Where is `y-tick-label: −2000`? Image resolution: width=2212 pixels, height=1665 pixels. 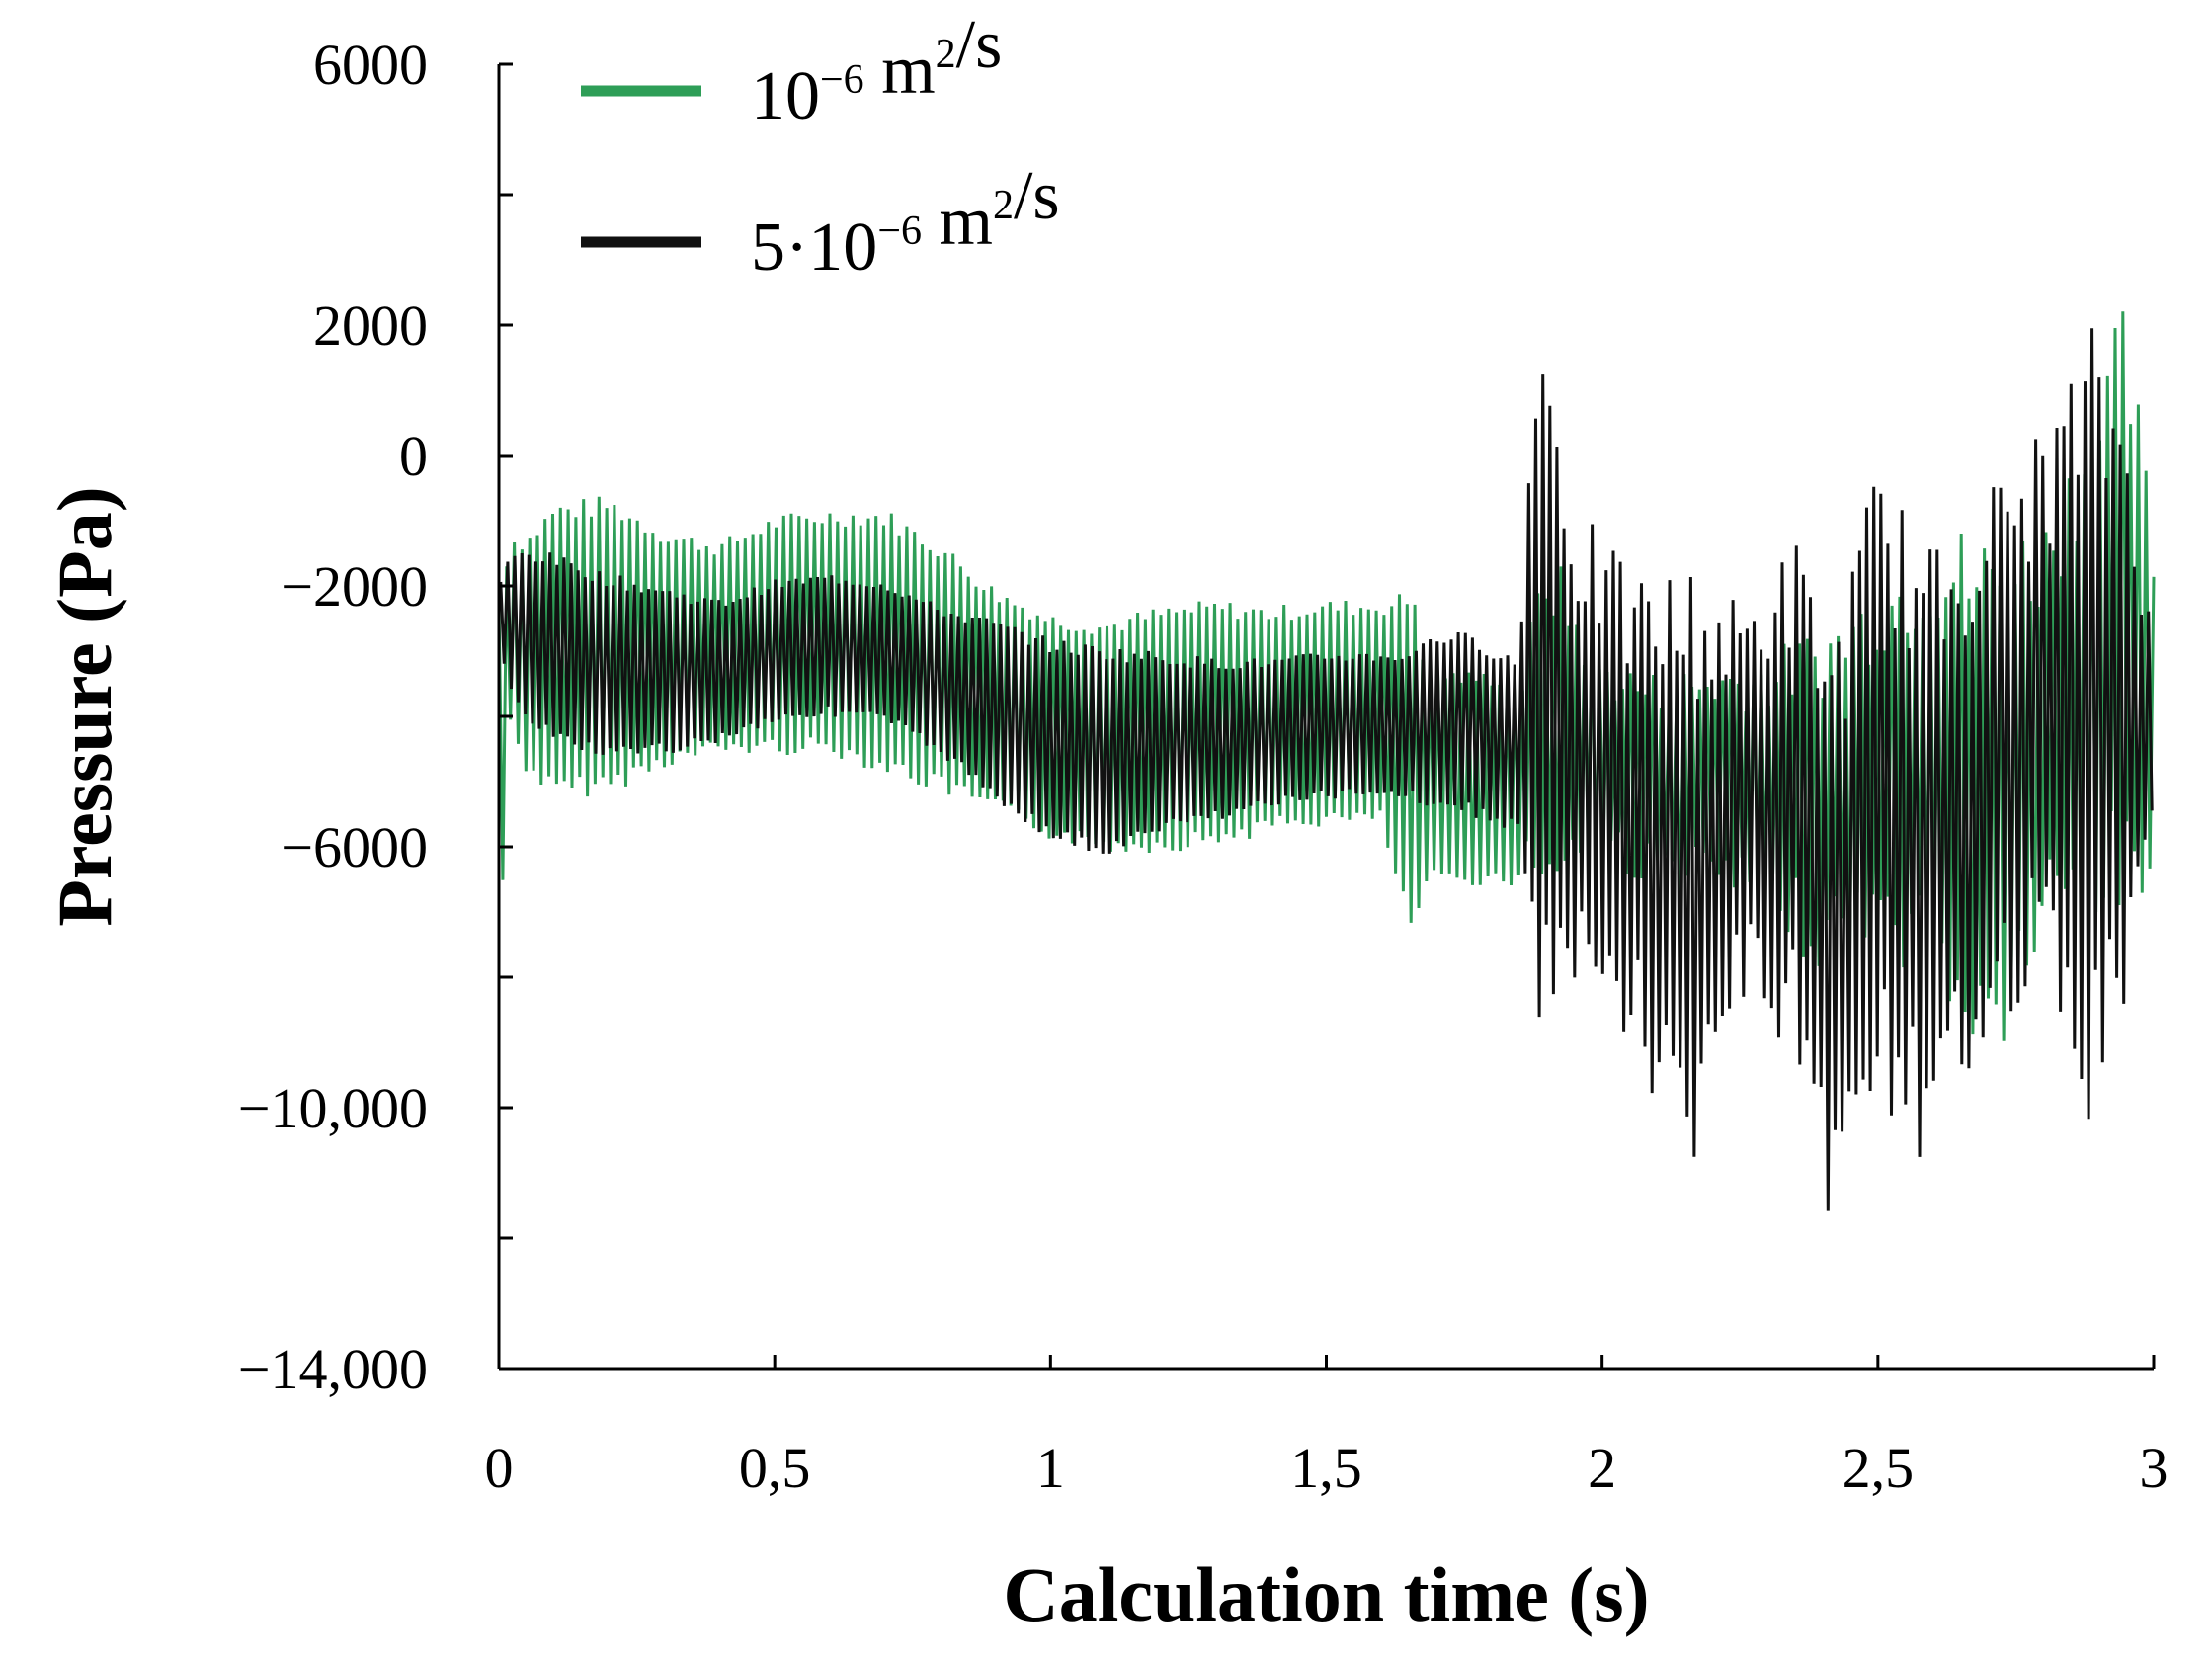
y-tick-label: −2000 is located at coordinates (354, 586).